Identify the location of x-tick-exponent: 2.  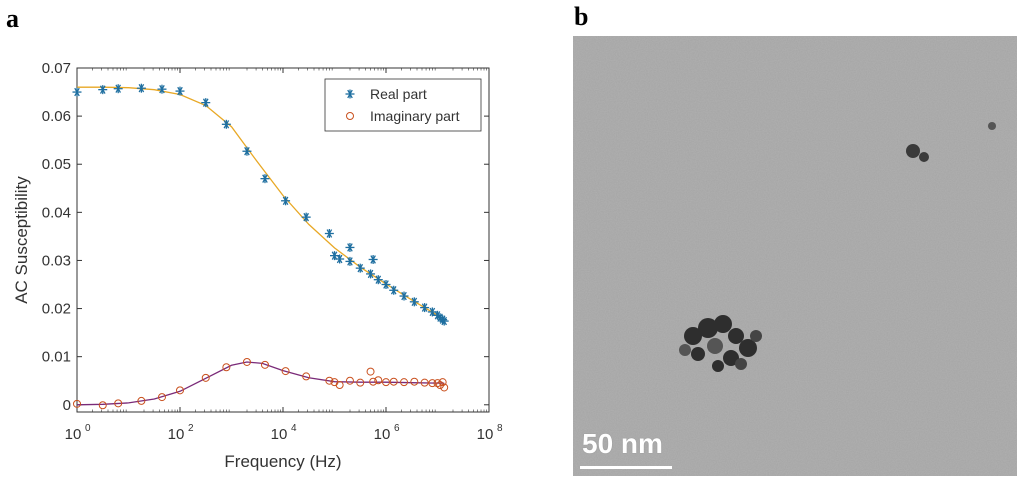
(191, 428).